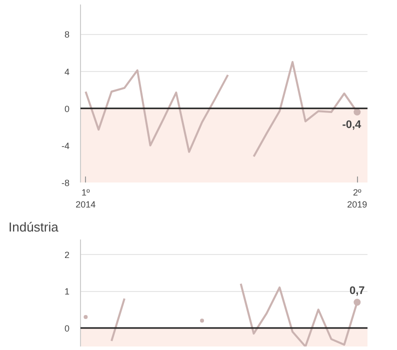  Describe the element at coordinates (66, 183) in the screenshot. I see `y-tick-label: -8` at that location.